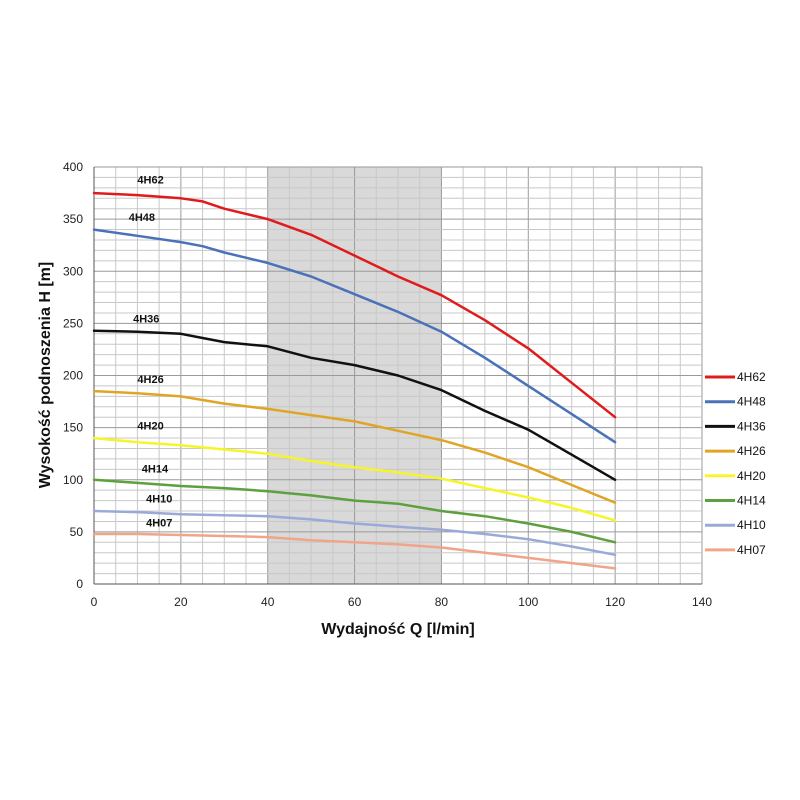  Describe the element at coordinates (79, 584) in the screenshot. I see `y-tick-label: 0` at that location.